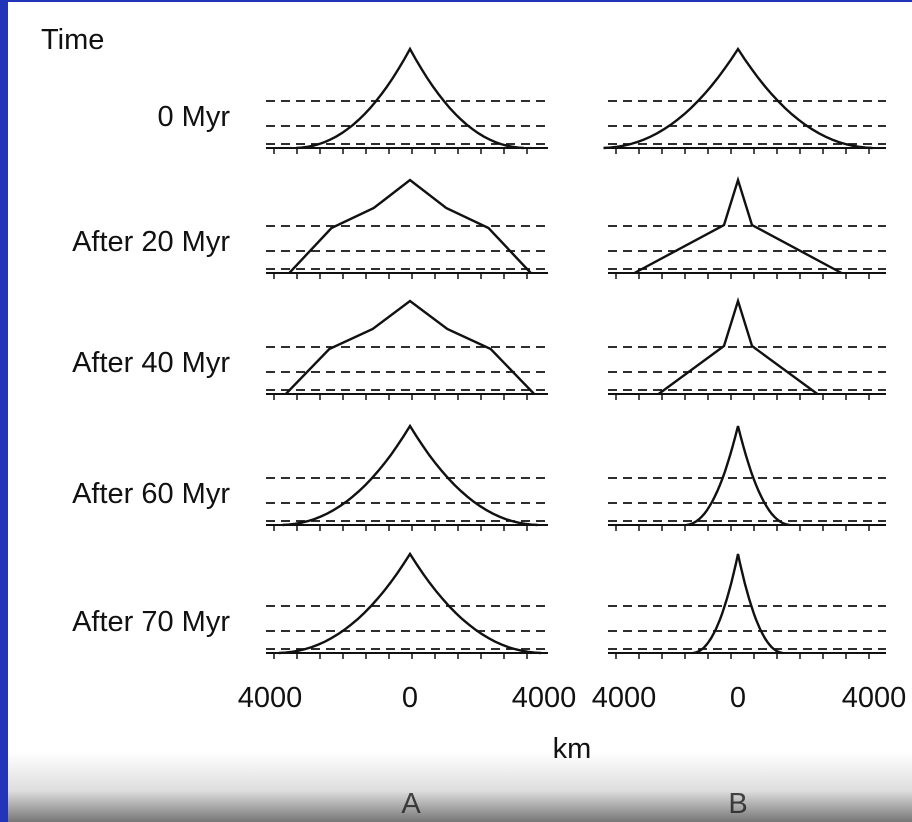 The height and width of the screenshot is (822, 912). What do you see at coordinates (544, 698) in the screenshot?
I see `a-tick-right: 4000` at bounding box center [544, 698].